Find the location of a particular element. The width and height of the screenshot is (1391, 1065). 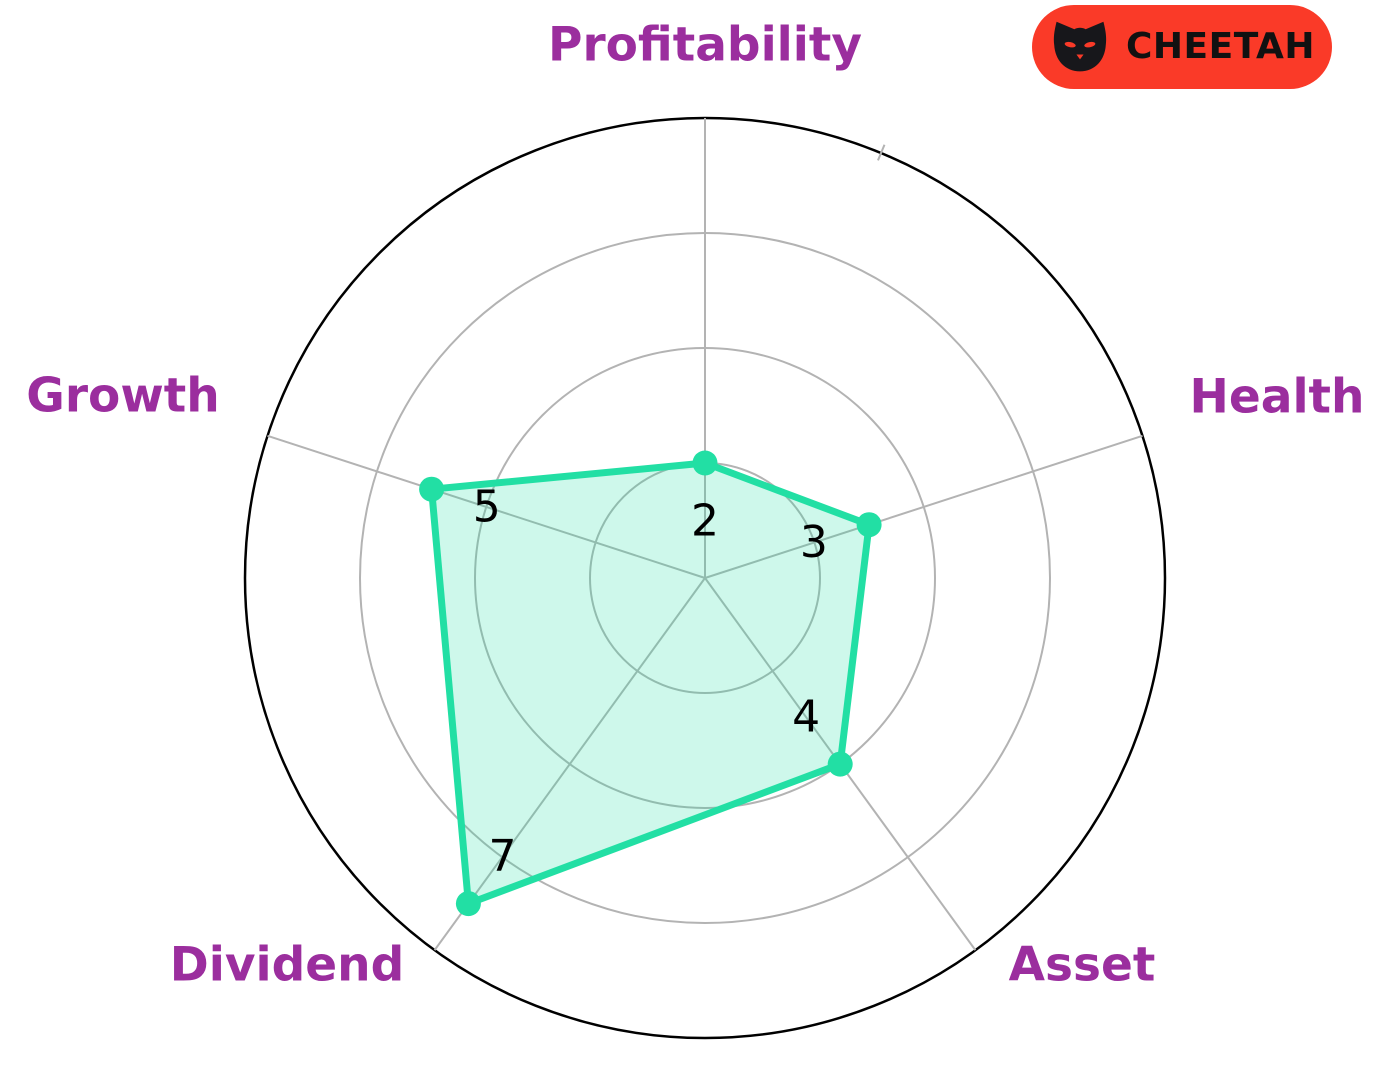

cat-nose is located at coordinates (1080, 57).